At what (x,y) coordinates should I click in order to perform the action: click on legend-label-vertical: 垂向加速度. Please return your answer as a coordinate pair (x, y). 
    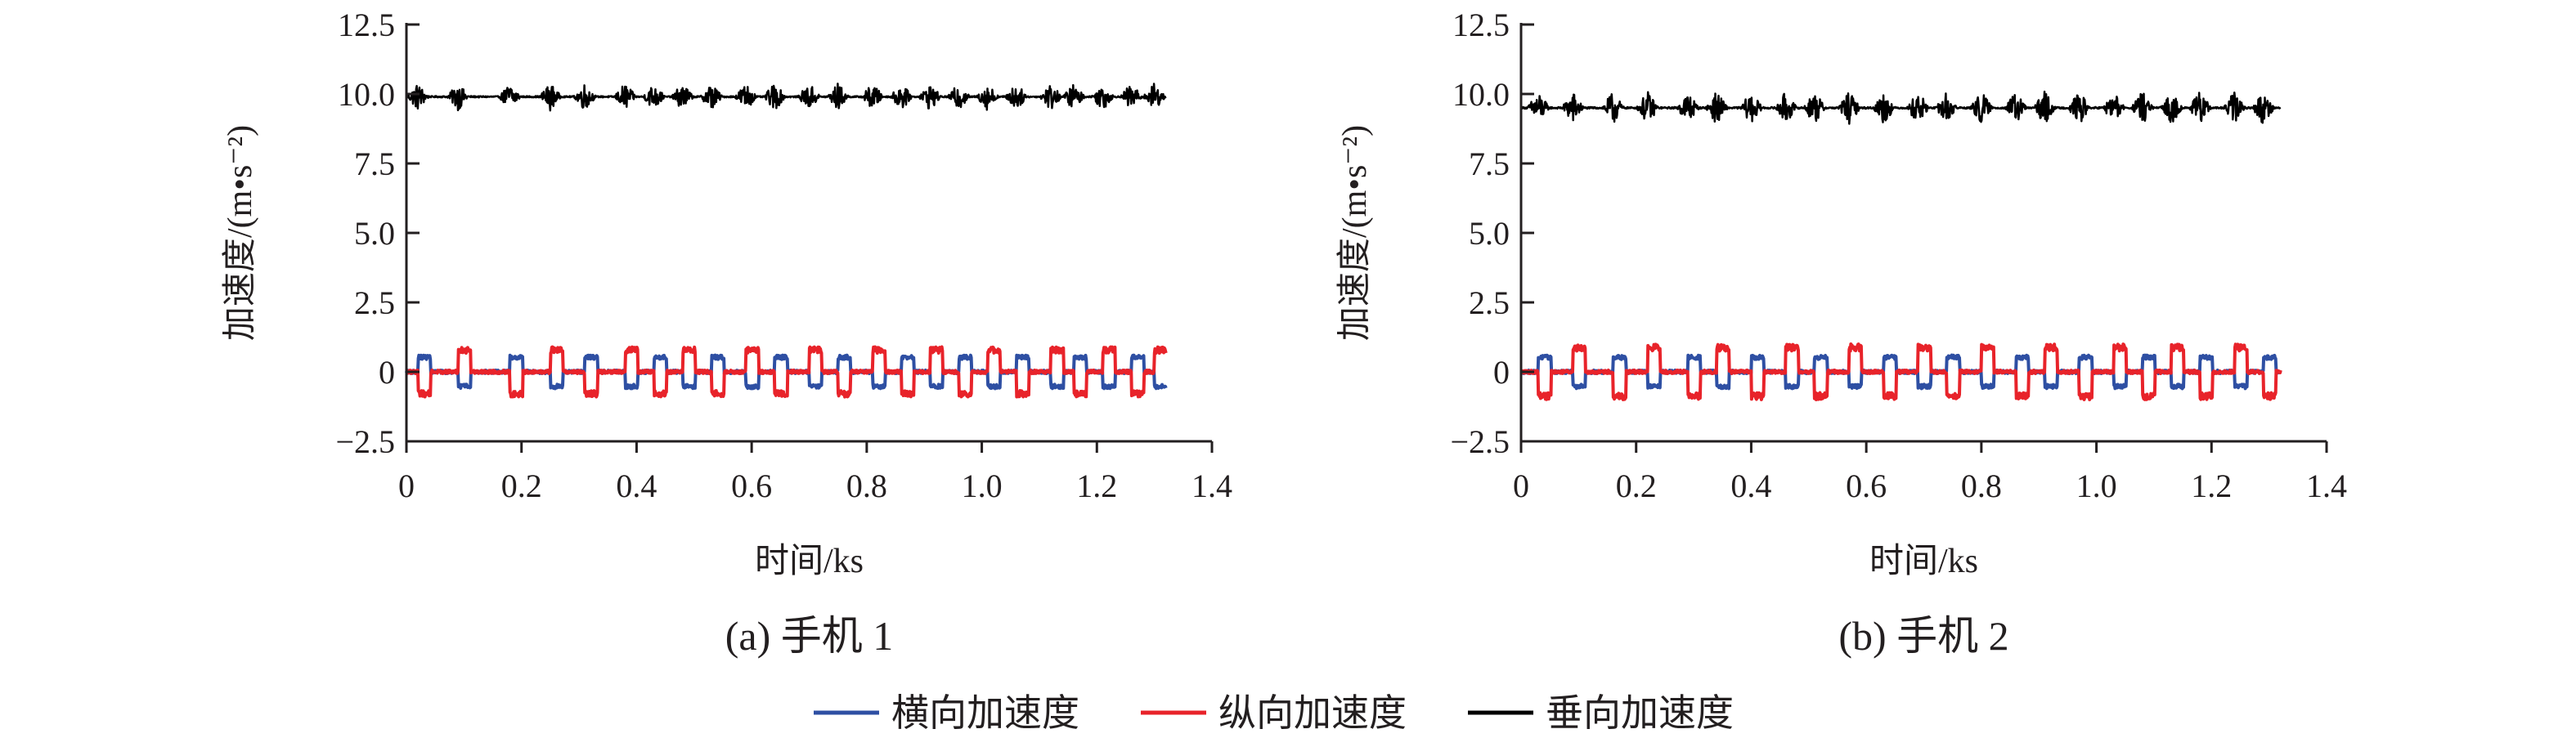
    Looking at the image, I should click on (1640, 713).